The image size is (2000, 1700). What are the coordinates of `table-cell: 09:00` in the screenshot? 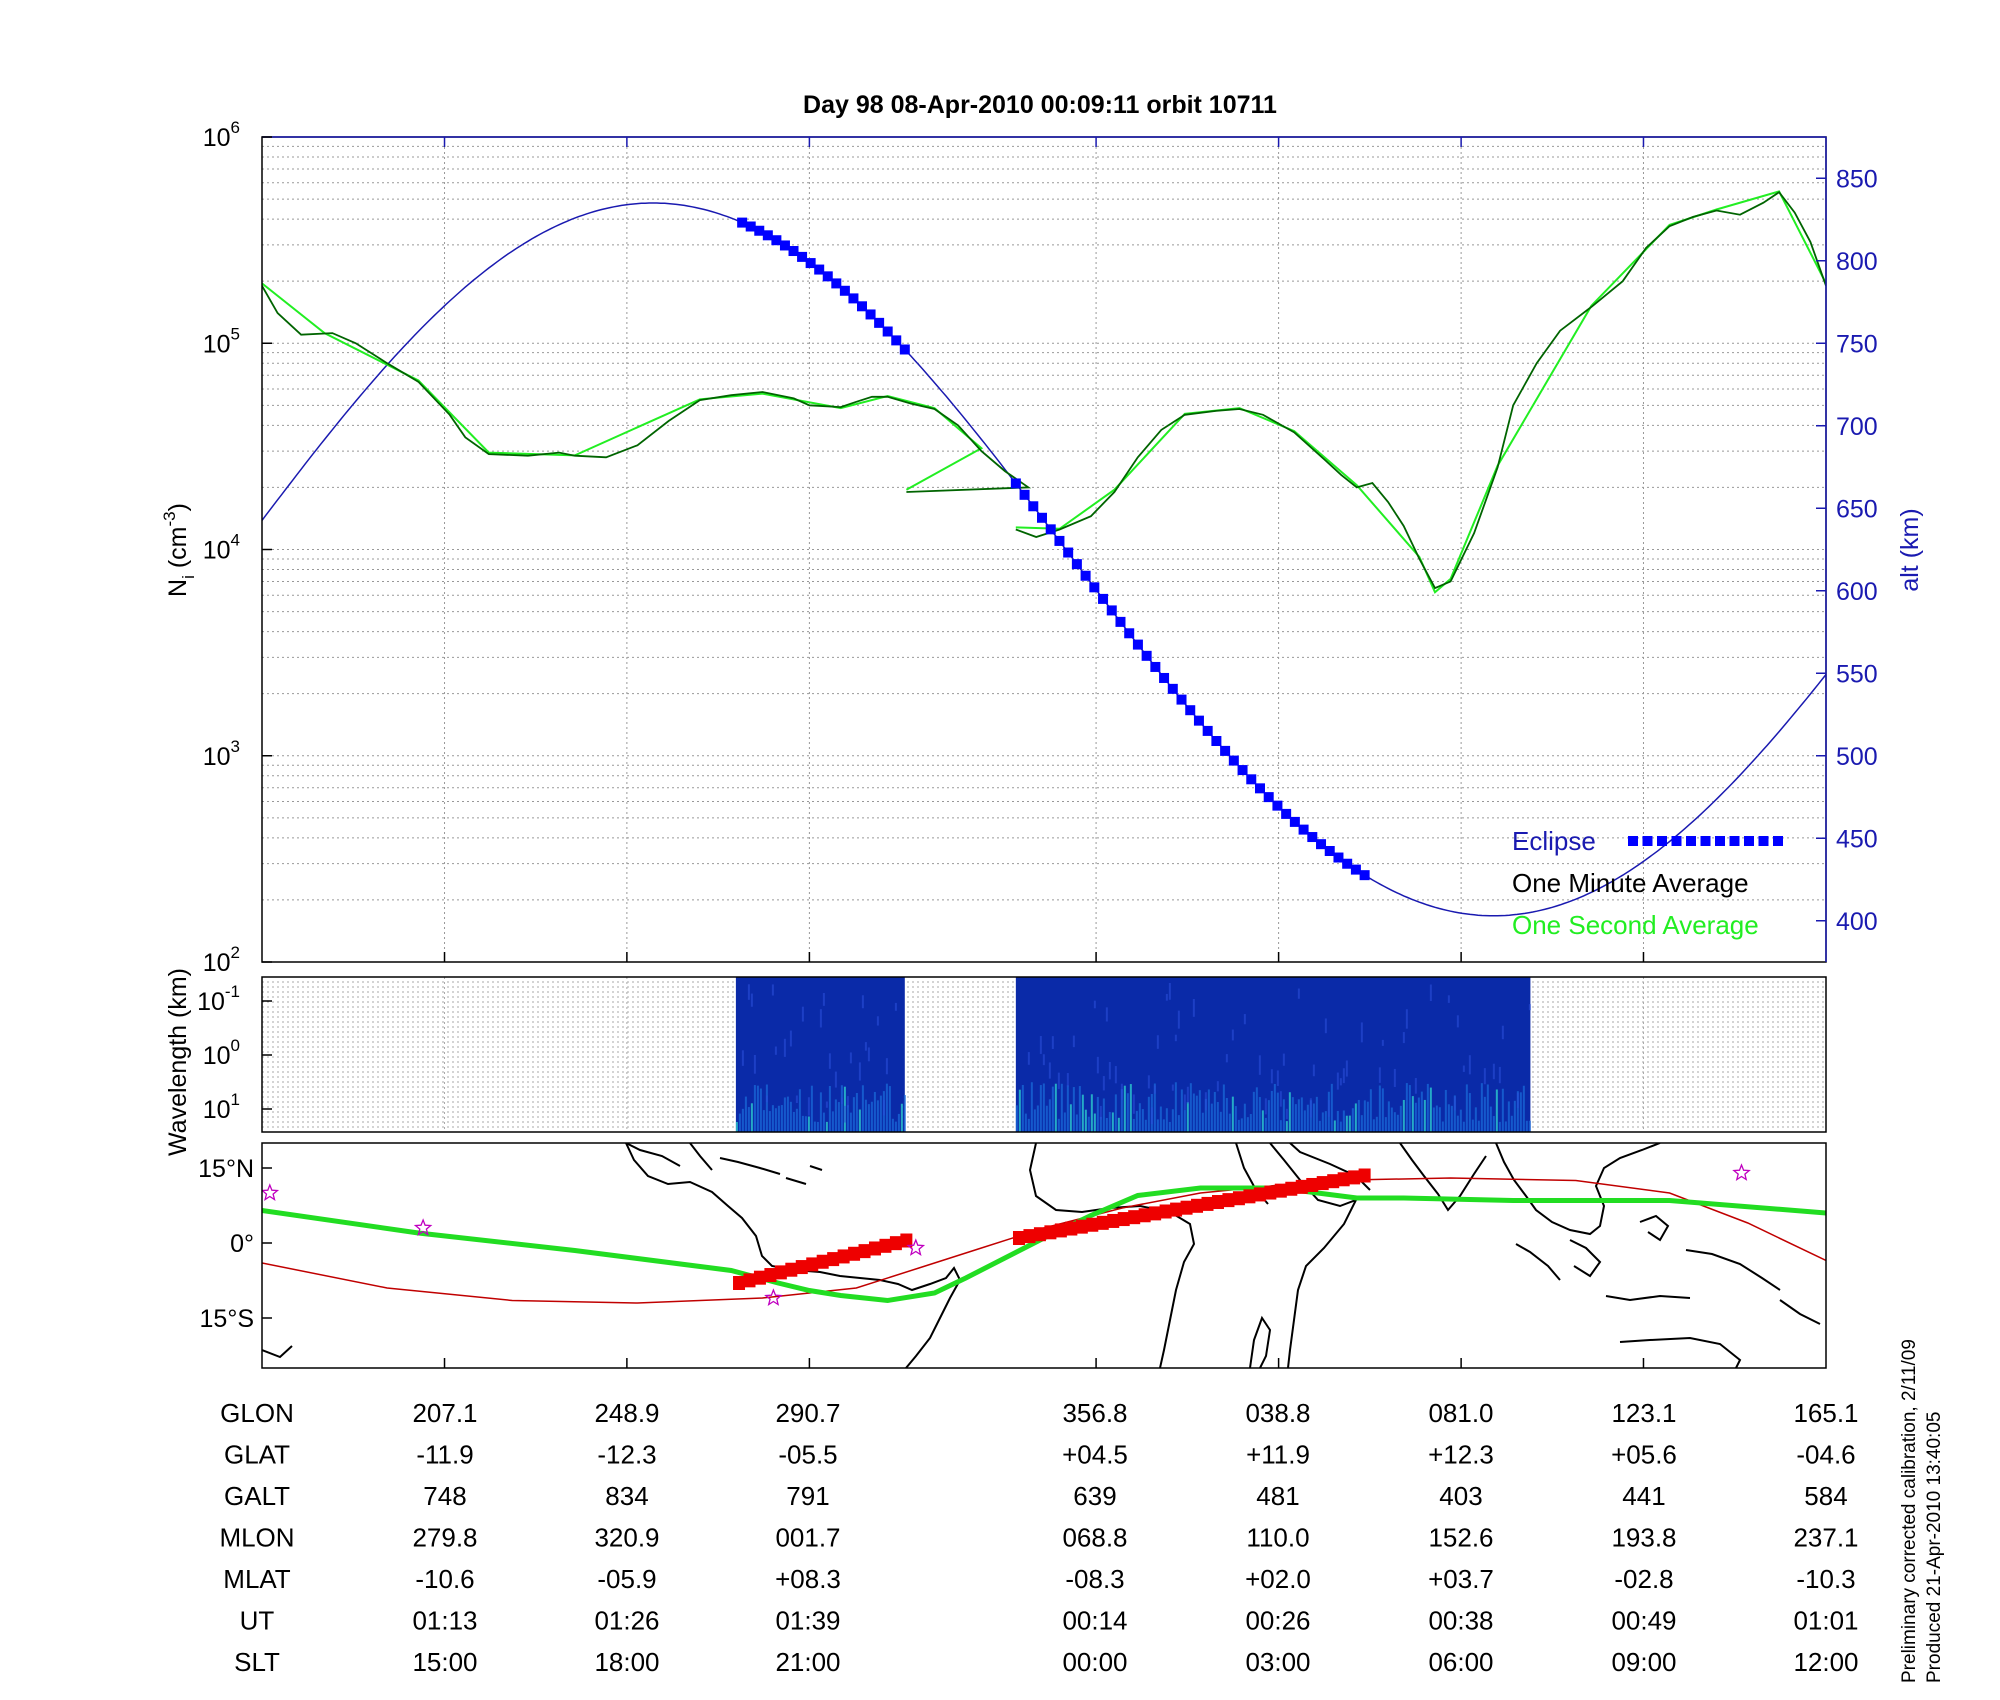 It's located at (1643, 1662).